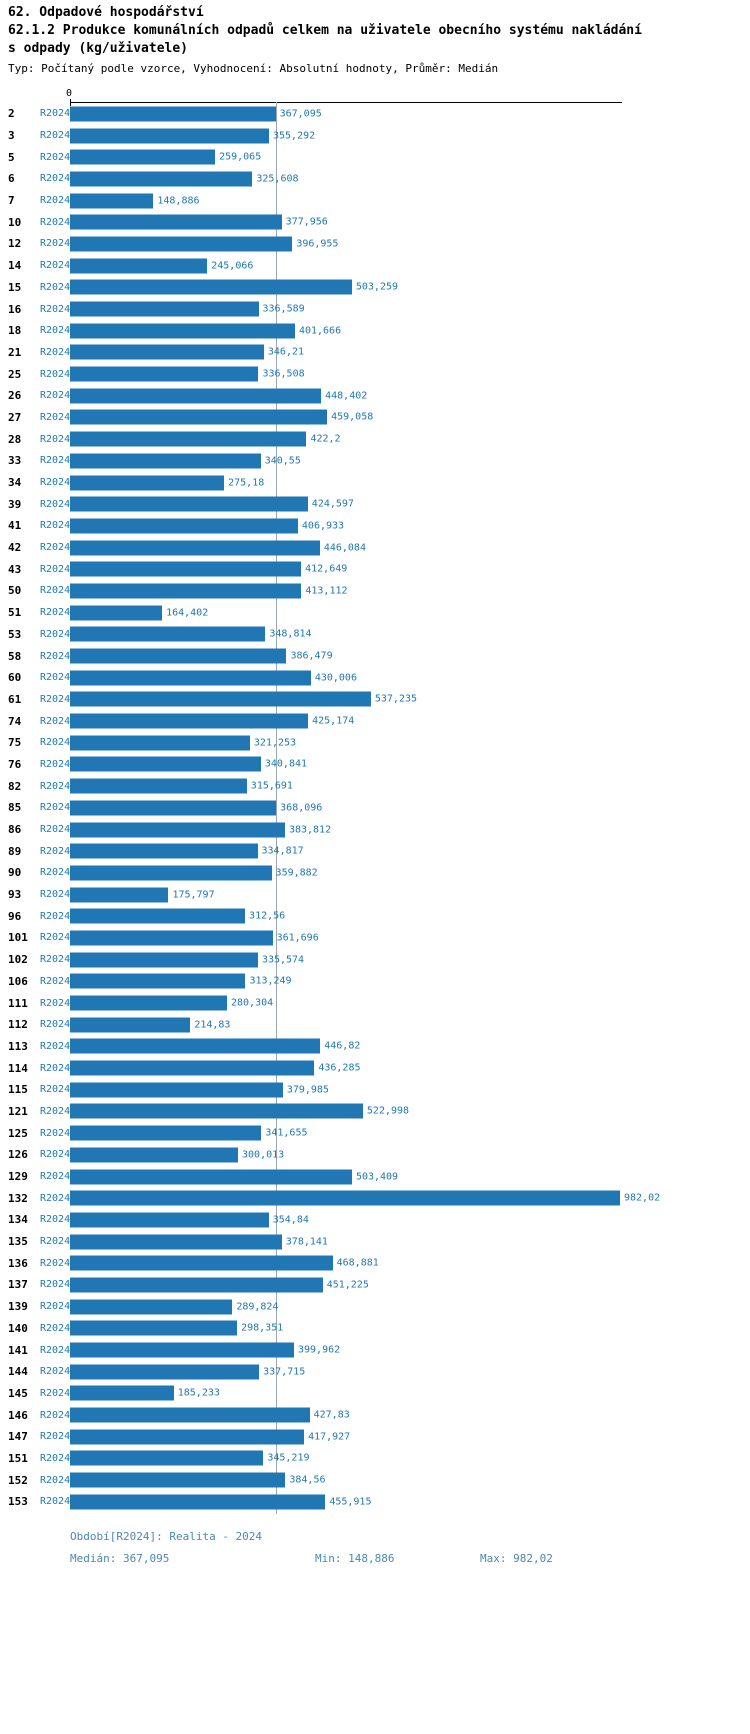  What do you see at coordinates (375, 1372) in the screenshot?
I see `chart-row: 144 R2024 337,715` at bounding box center [375, 1372].